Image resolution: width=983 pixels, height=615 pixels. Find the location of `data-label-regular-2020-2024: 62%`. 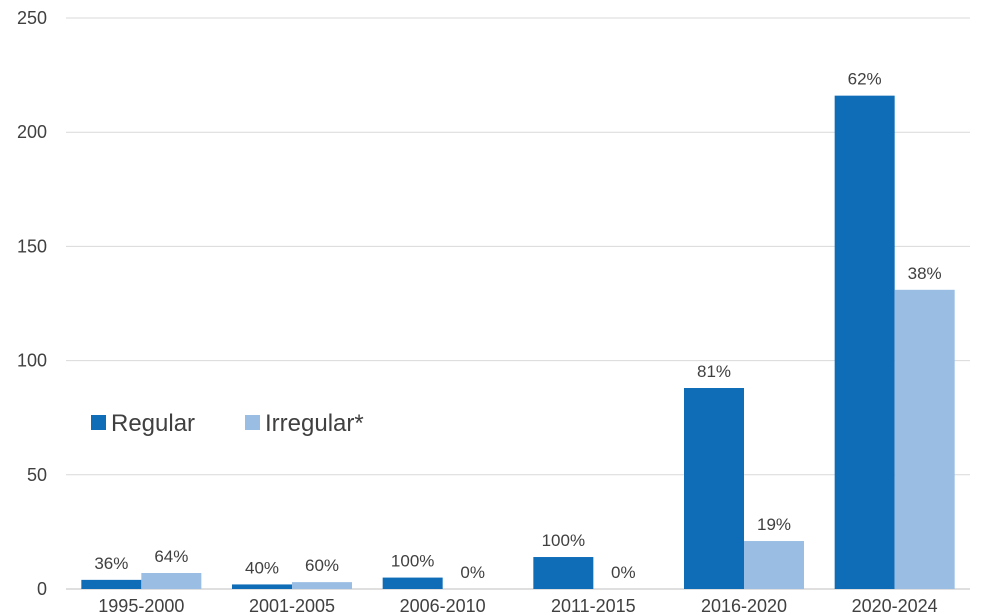

data-label-regular-2020-2024: 62% is located at coordinates (865, 79).